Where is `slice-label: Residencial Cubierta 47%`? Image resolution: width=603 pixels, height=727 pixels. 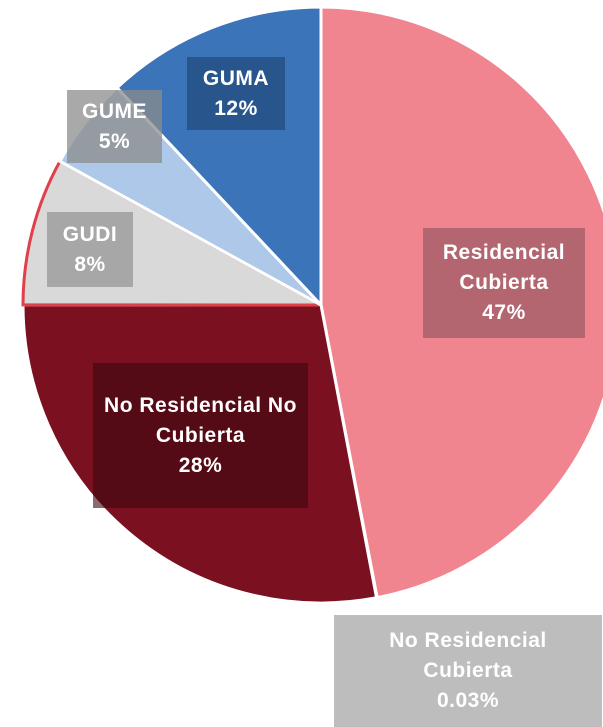 slice-label: Residencial Cubierta 47% is located at coordinates (504, 283).